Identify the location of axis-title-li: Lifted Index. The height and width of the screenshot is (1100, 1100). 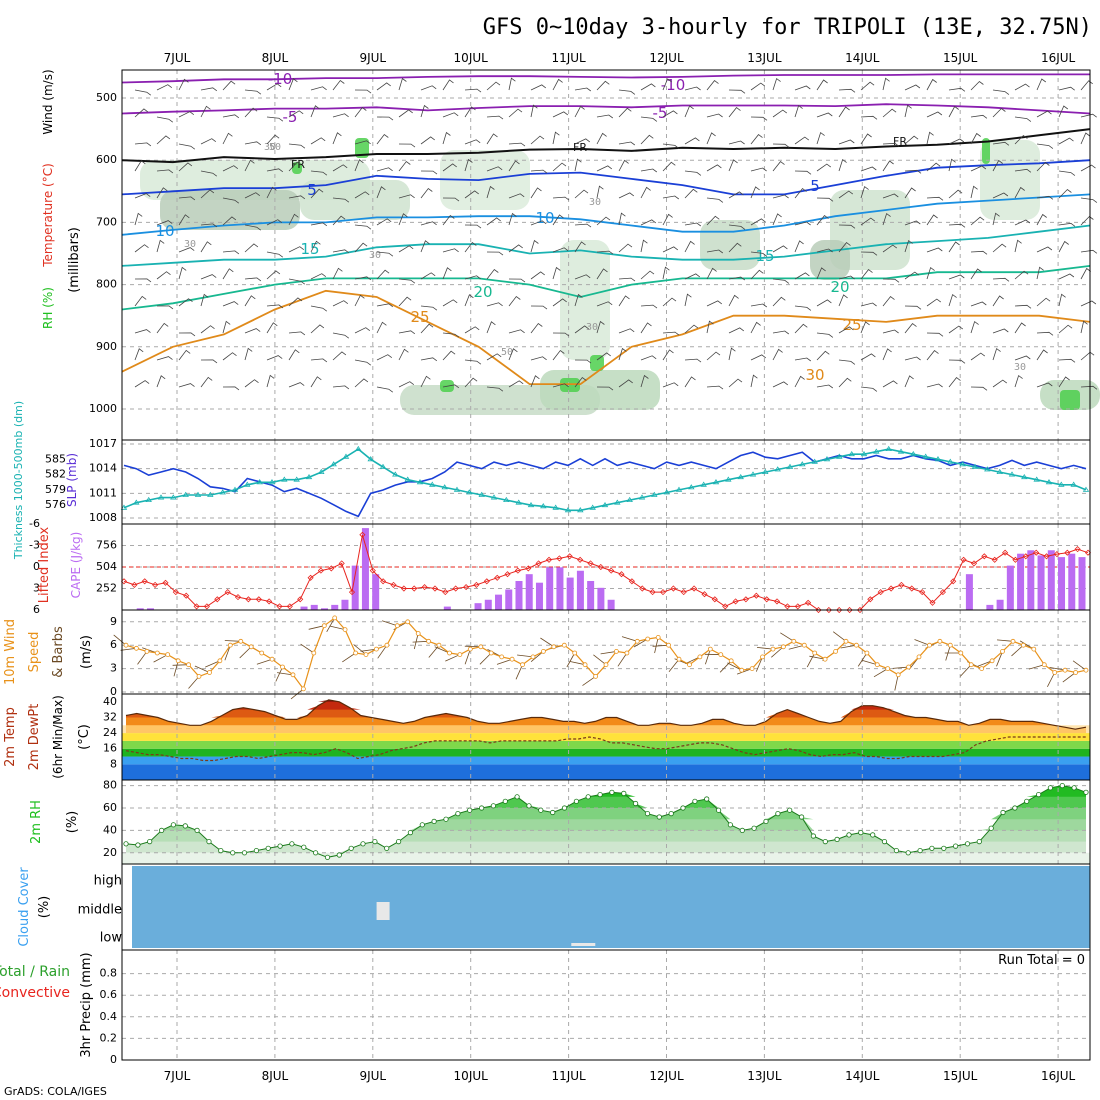
(44, 564).